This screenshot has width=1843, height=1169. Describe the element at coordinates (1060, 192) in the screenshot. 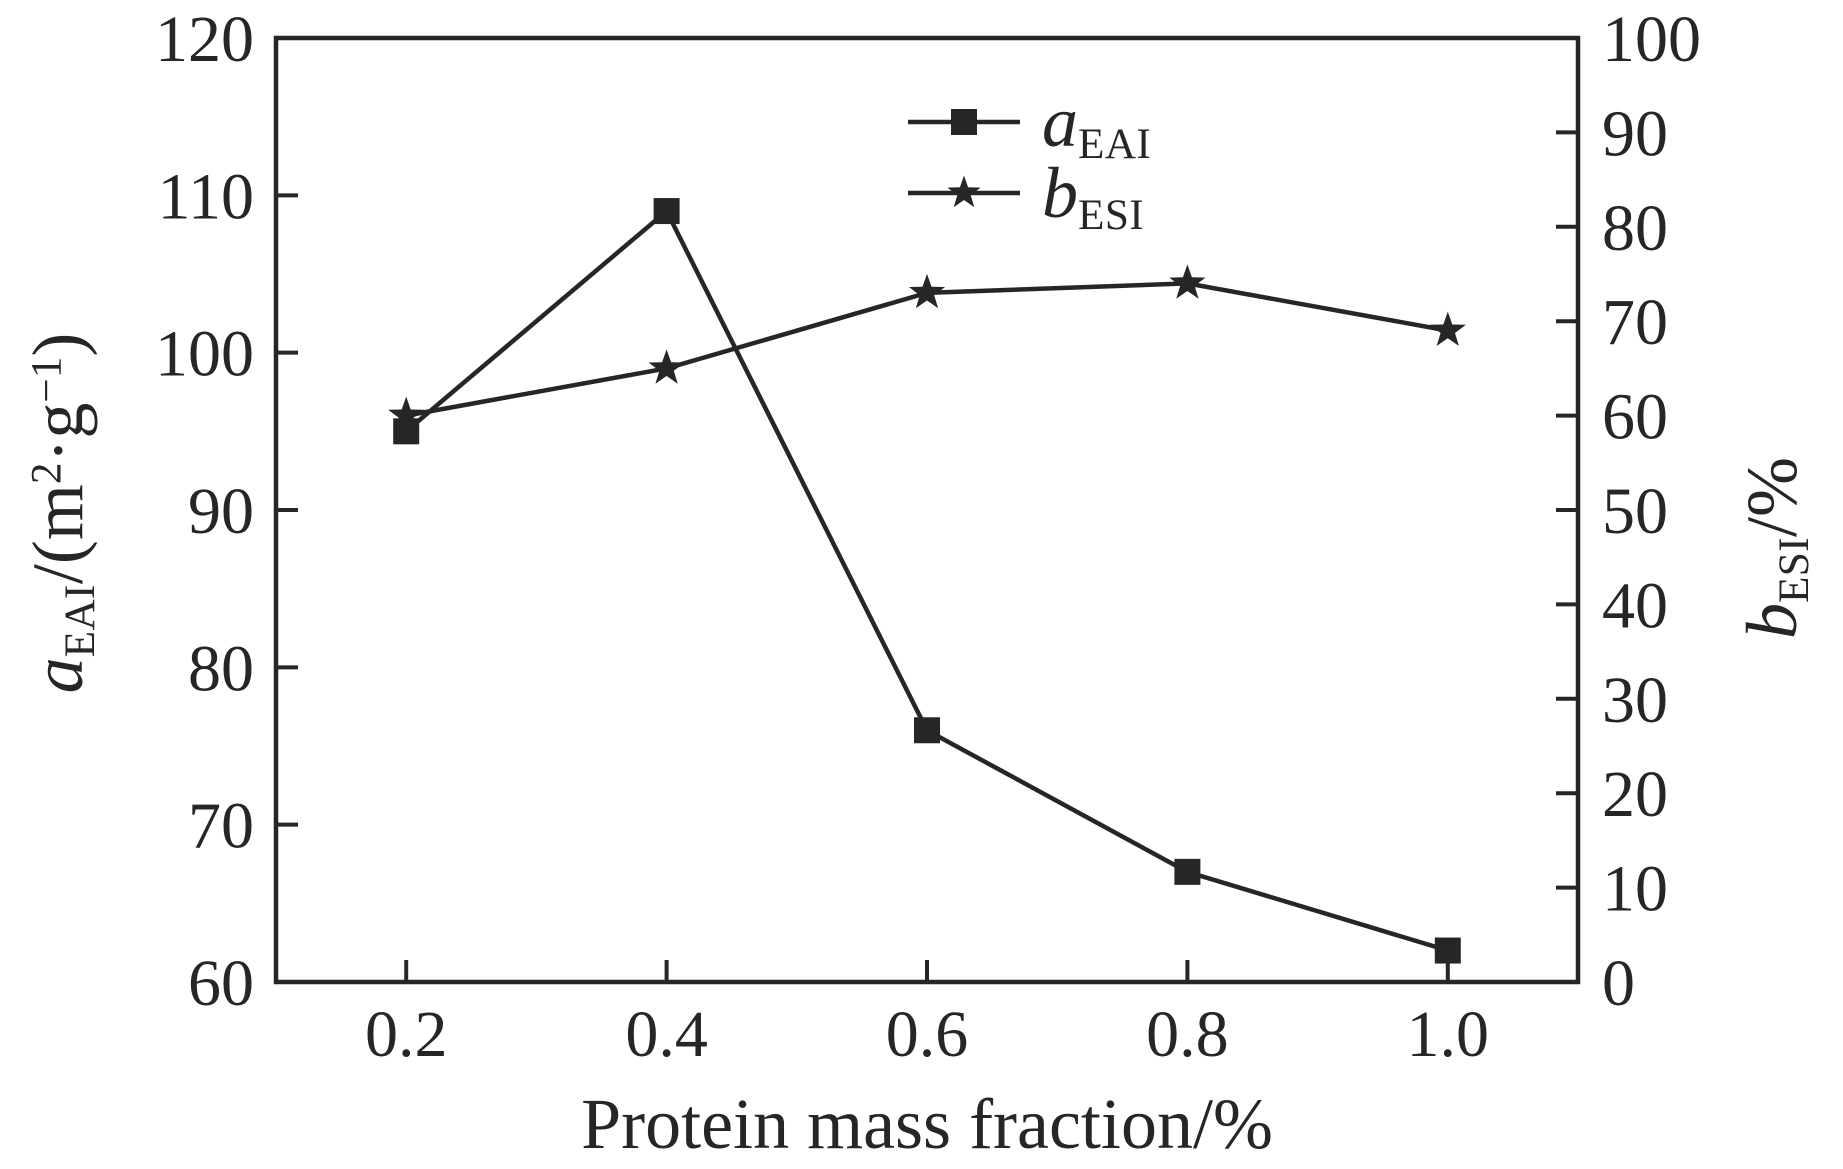

I see `legend-symbol-b: b` at that location.